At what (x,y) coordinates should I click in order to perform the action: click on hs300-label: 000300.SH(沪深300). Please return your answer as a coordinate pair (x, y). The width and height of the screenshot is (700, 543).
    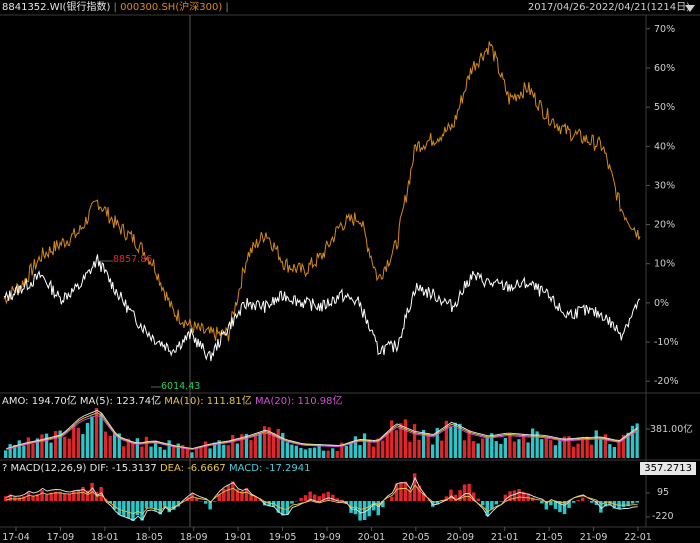
    Looking at the image, I should click on (171, 7).